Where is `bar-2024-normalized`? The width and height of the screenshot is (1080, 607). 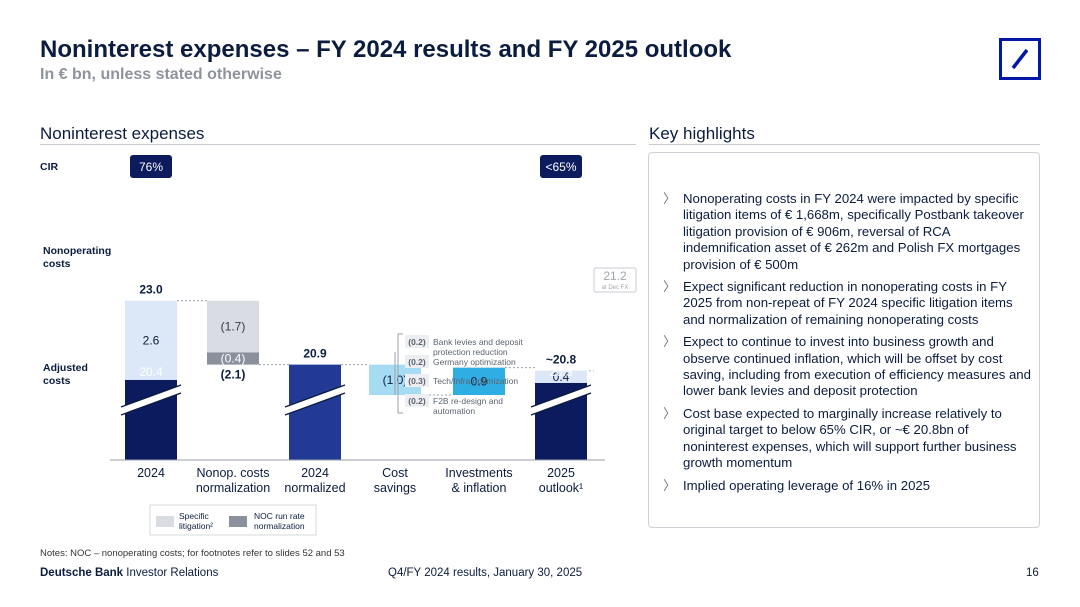 bar-2024-normalized is located at coordinates (315, 412).